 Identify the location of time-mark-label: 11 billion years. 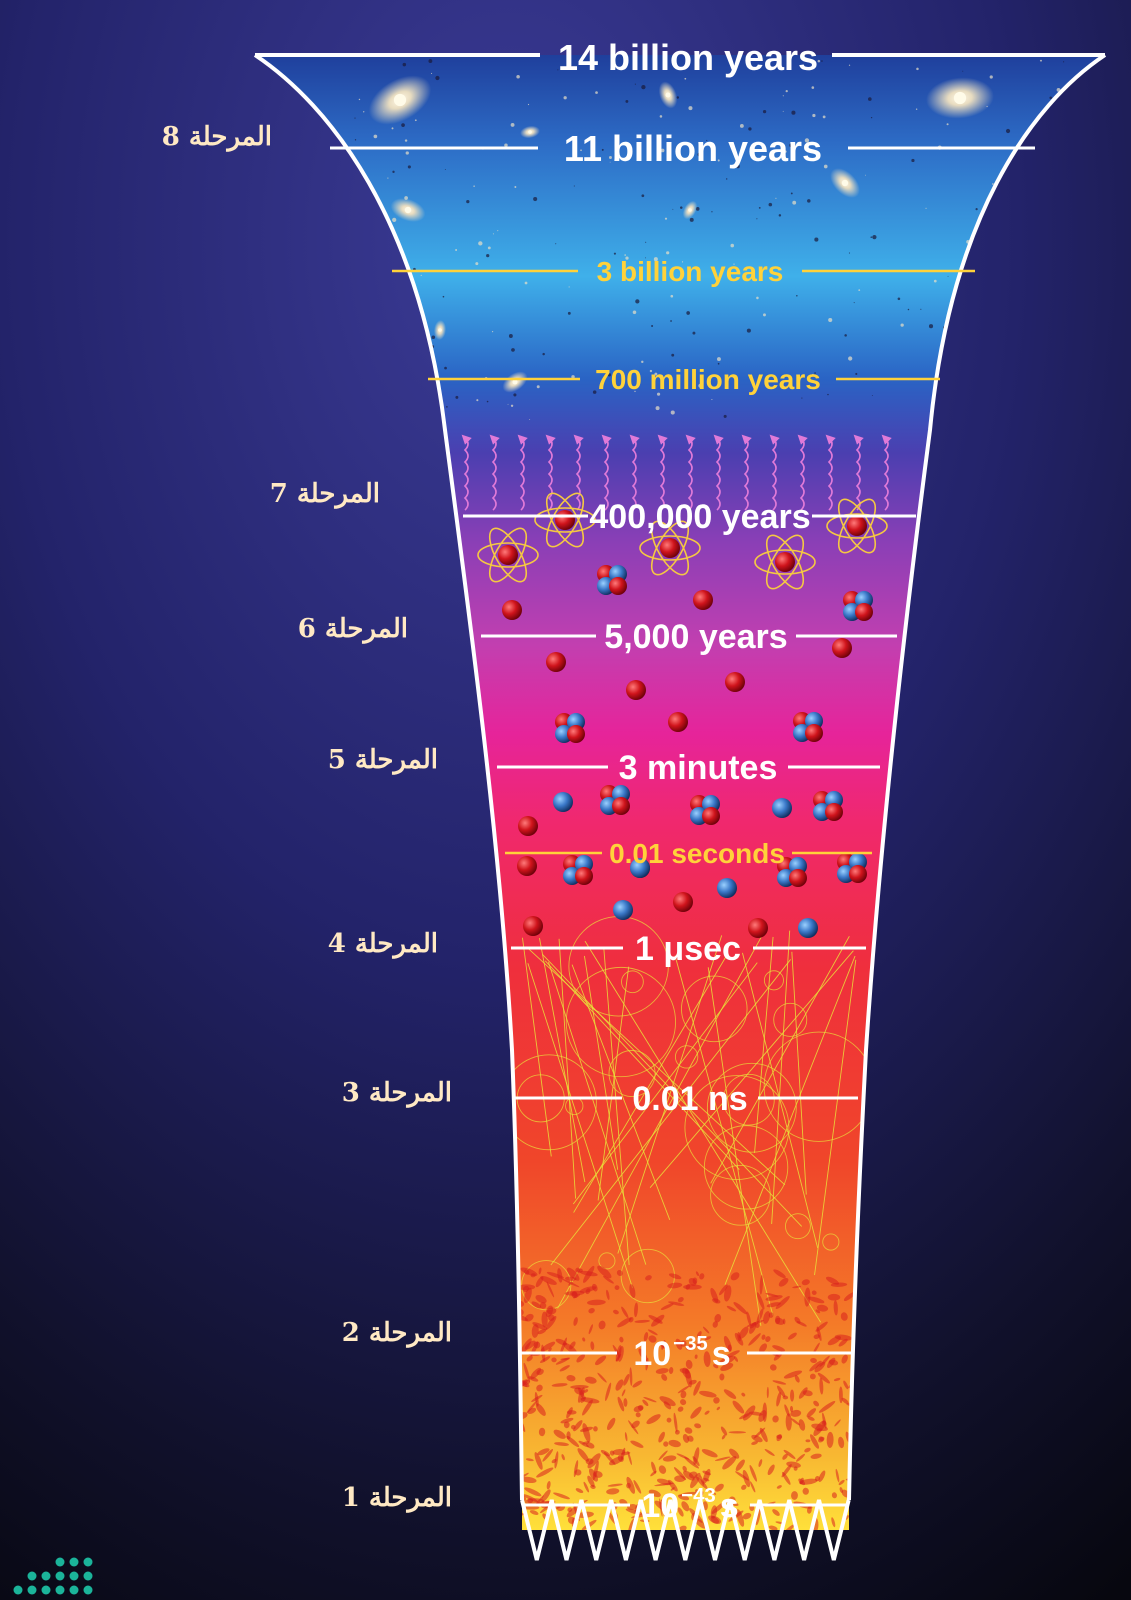
(693, 148).